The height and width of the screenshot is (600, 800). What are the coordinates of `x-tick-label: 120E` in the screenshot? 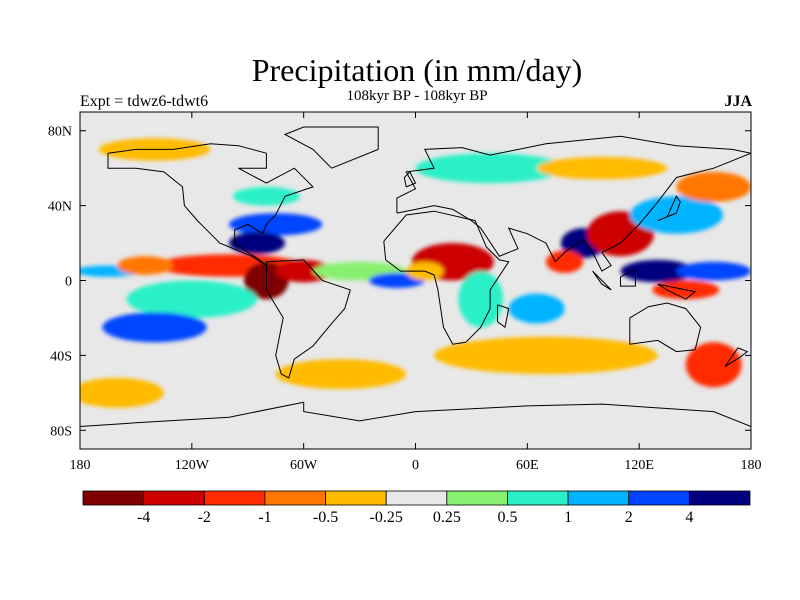 It's located at (639, 465).